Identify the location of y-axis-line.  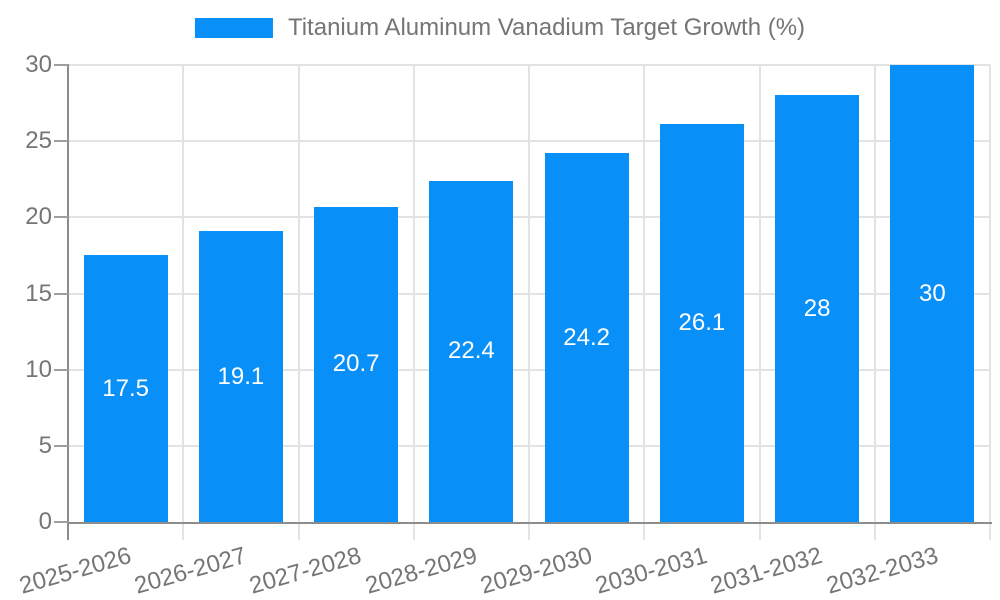
(68, 302).